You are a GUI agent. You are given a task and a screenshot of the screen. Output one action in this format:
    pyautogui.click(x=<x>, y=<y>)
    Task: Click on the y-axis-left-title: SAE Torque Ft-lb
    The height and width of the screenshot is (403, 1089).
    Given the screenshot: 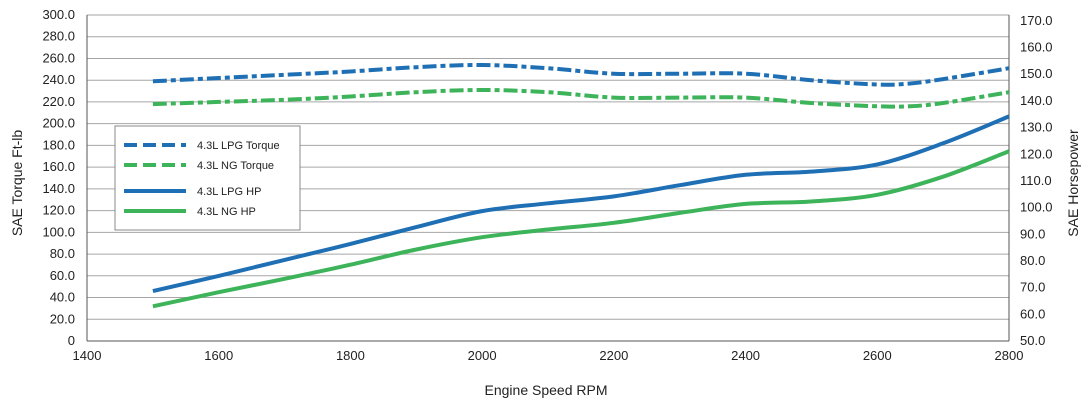 What is the action you would take?
    pyautogui.click(x=17, y=183)
    